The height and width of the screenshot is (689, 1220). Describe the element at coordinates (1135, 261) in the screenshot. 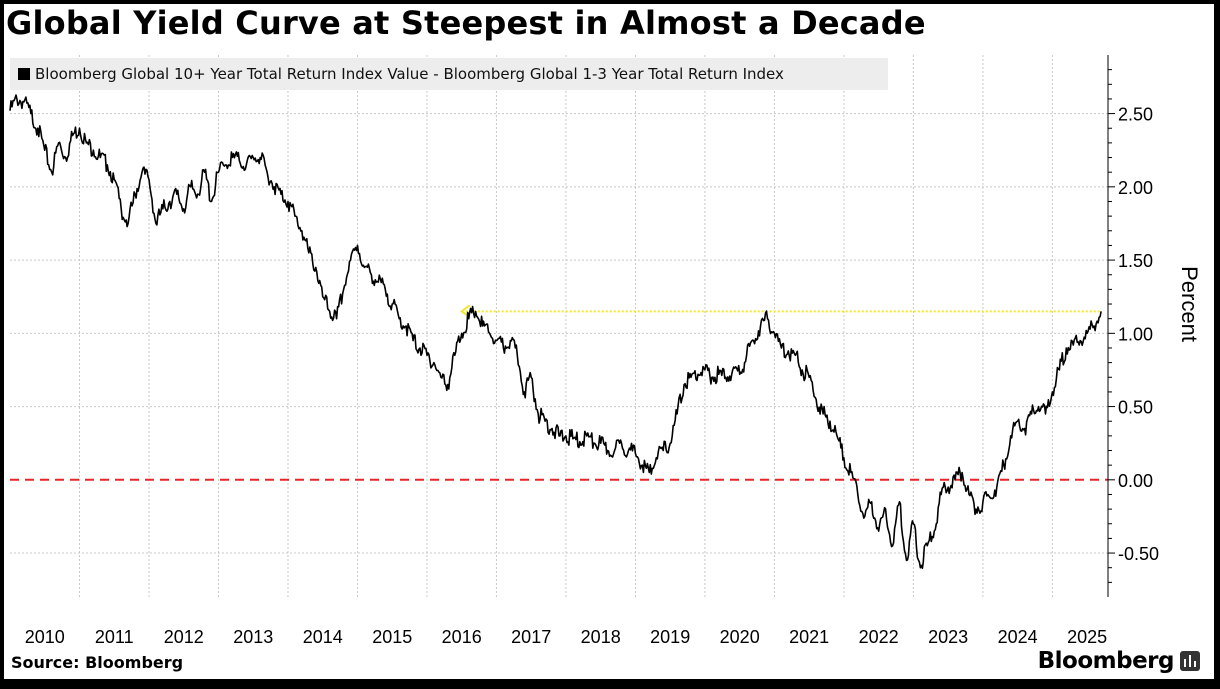

I see `y-tick-label: 1.50` at that location.